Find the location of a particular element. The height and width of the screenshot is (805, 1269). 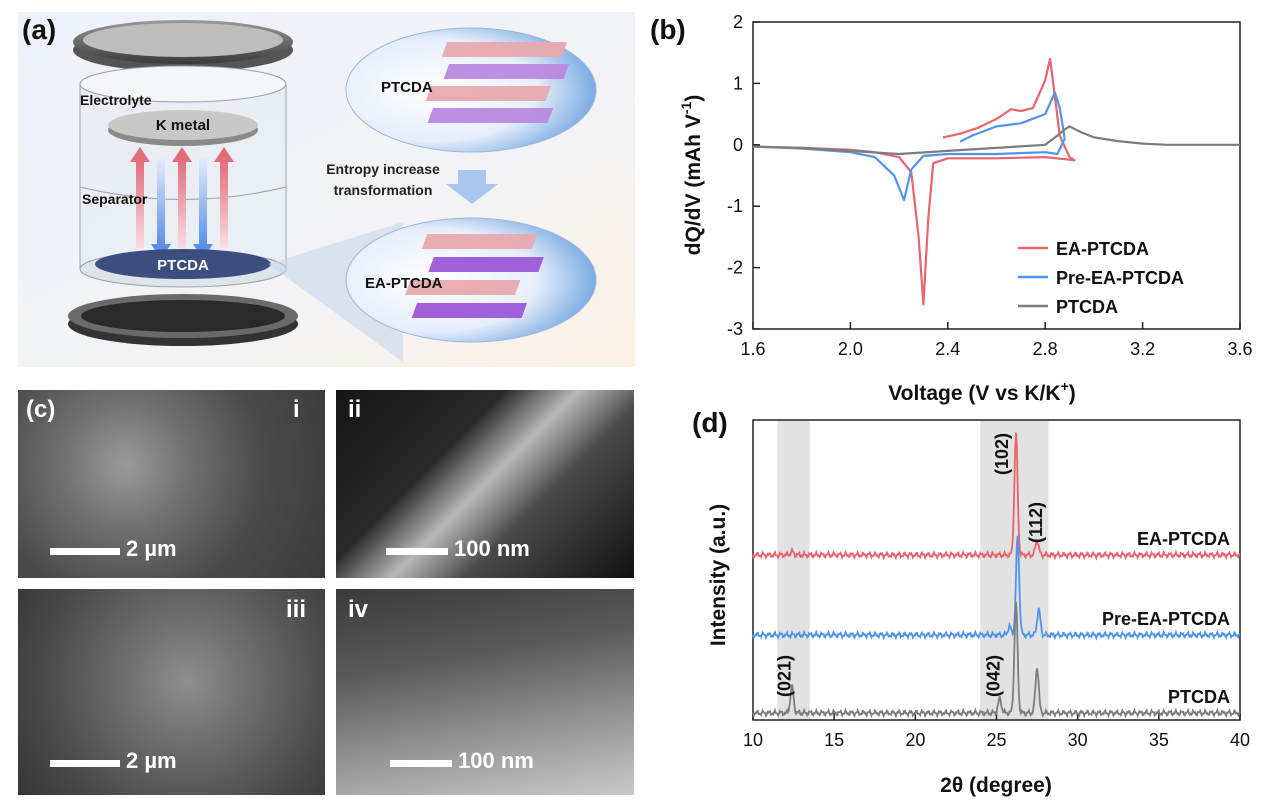

image-ii-label: ii is located at coordinates (355, 409).